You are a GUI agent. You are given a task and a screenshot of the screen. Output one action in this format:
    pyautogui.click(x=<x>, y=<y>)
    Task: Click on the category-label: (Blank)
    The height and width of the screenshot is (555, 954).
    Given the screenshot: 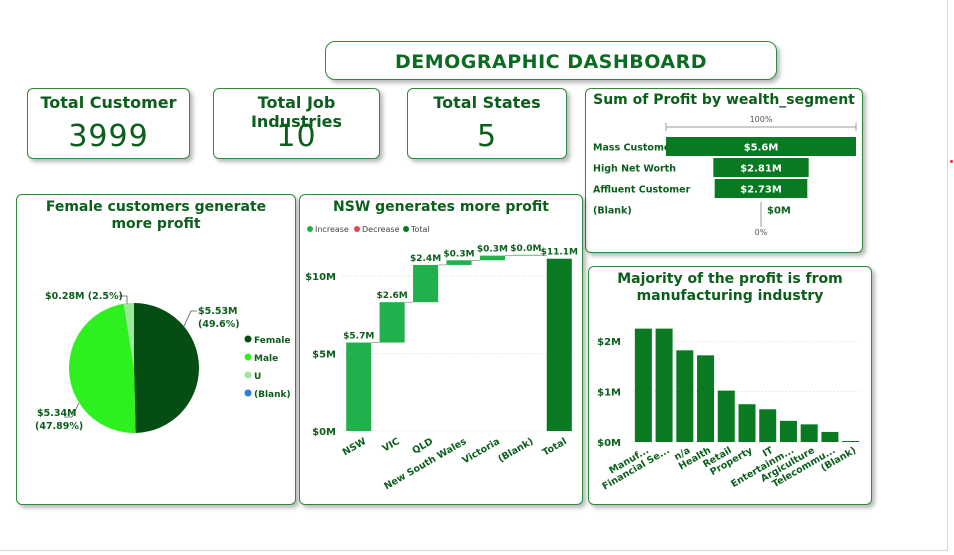 What is the action you would take?
    pyautogui.click(x=612, y=211)
    